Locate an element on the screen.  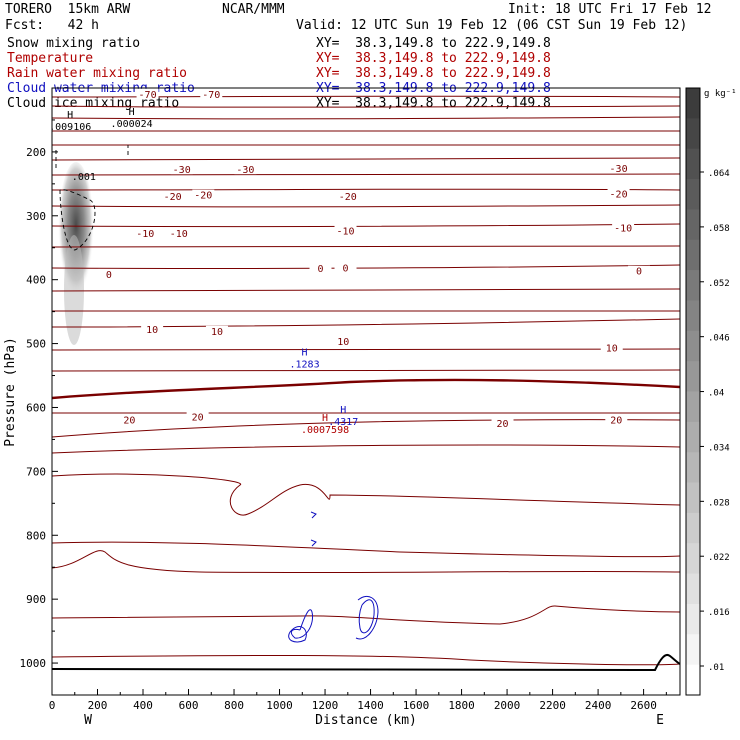
colorbar-tick-label: .046 is located at coordinates (719, 339).